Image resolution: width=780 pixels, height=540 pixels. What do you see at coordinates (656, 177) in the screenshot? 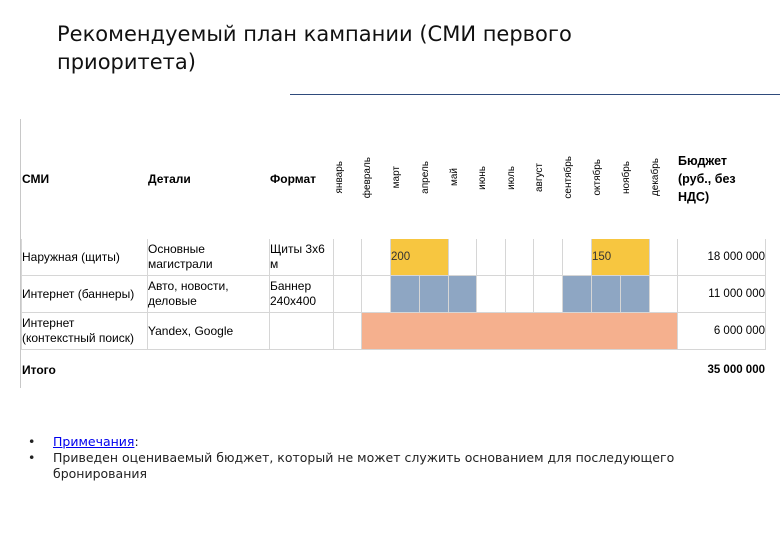
I see `month-label: декабрь` at bounding box center [656, 177].